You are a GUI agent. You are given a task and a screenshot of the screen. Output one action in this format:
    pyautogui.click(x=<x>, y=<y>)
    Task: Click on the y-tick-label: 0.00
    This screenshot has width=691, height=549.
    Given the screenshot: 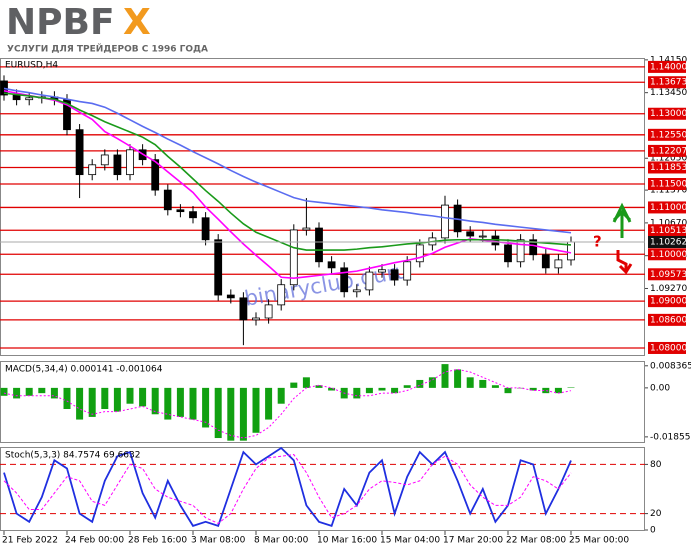 What is the action you would take?
    pyautogui.click(x=660, y=388)
    